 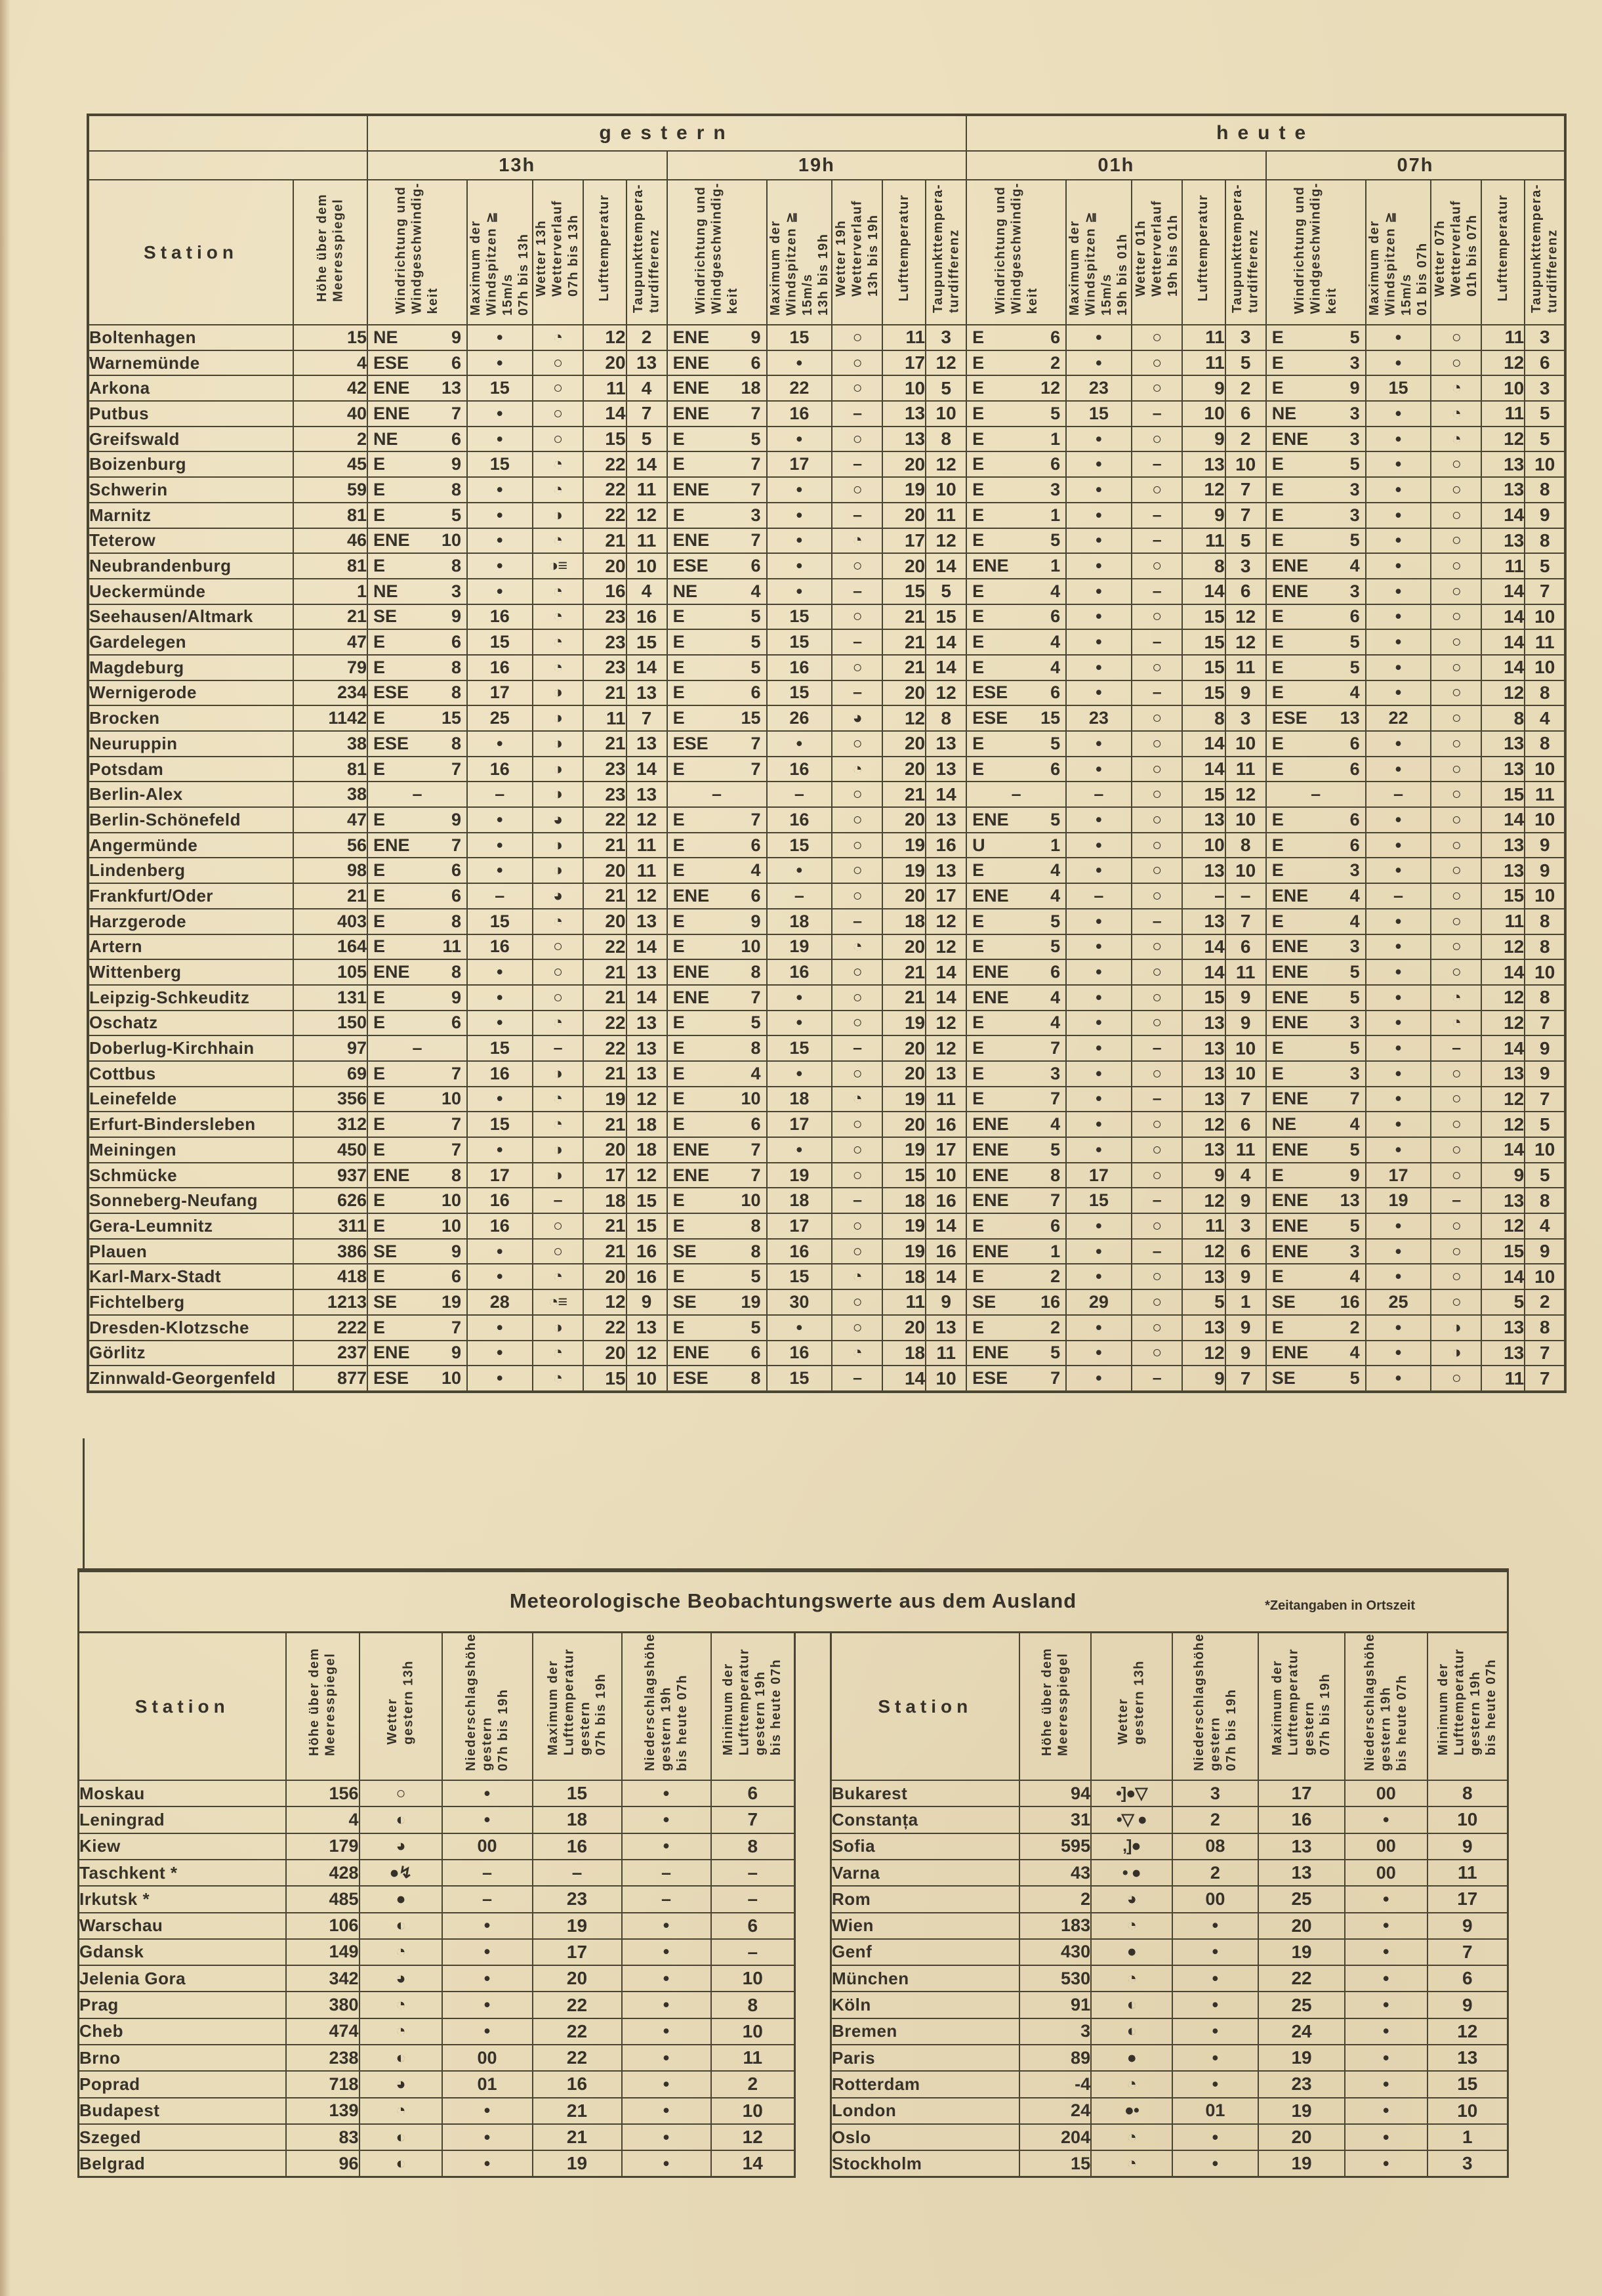 What do you see at coordinates (946, 489) in the screenshot?
I see `dewdiff-cell: 10` at bounding box center [946, 489].